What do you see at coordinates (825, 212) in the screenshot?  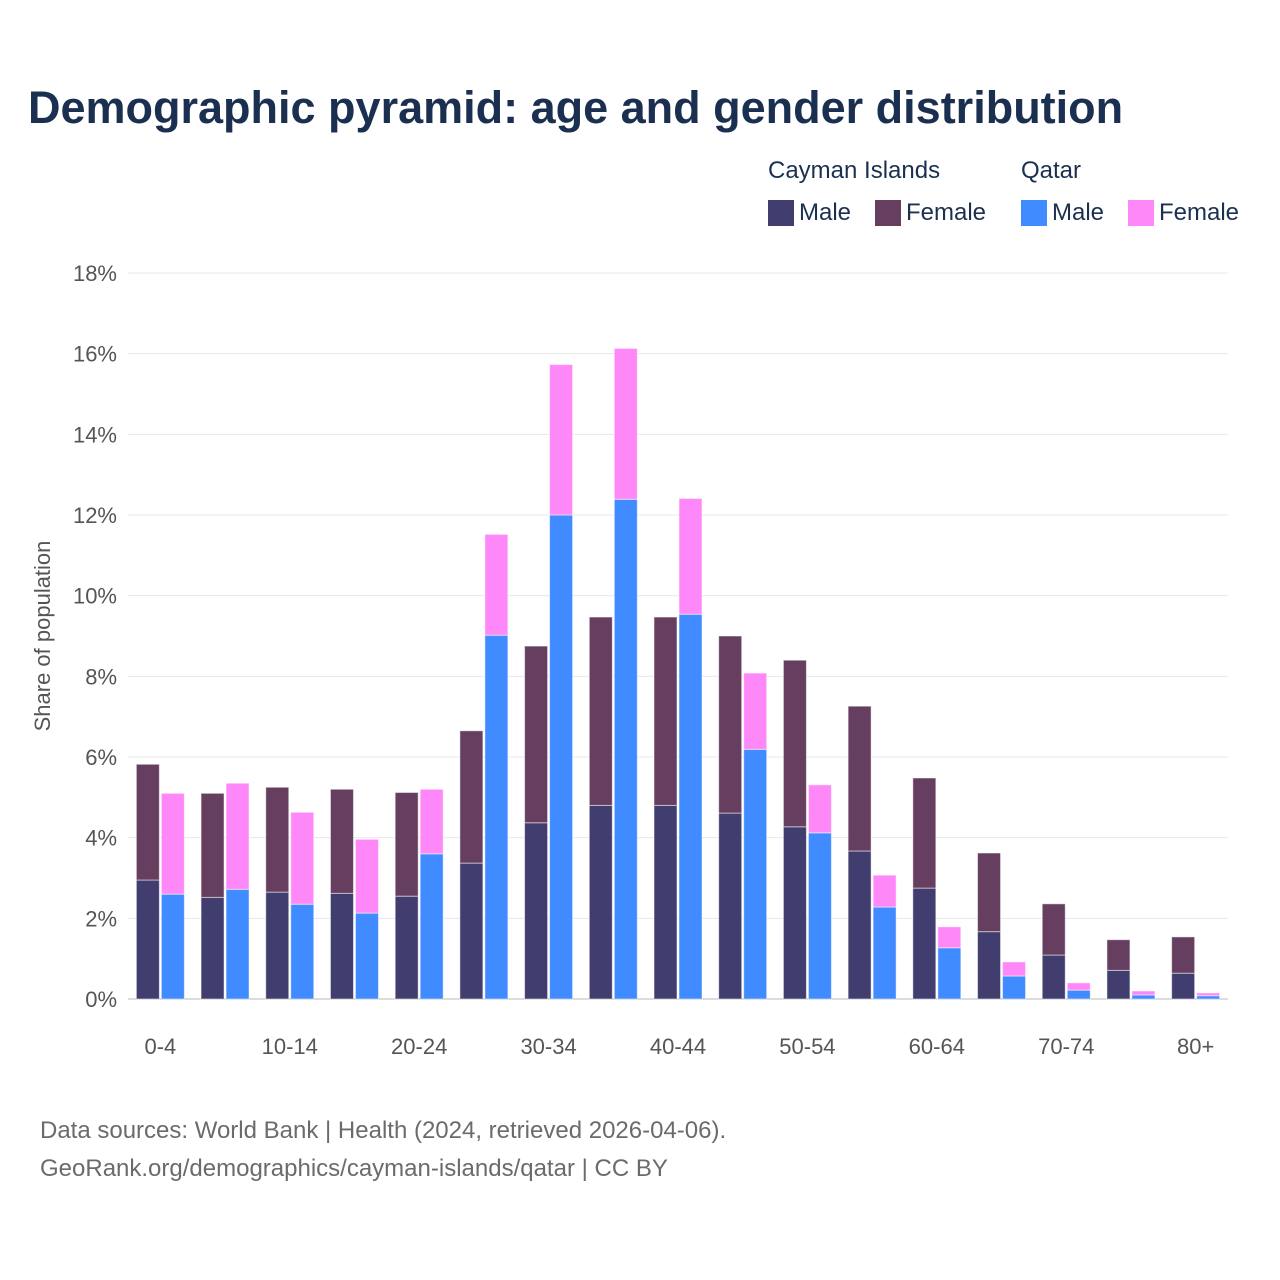 I see `legend-label: Male` at bounding box center [825, 212].